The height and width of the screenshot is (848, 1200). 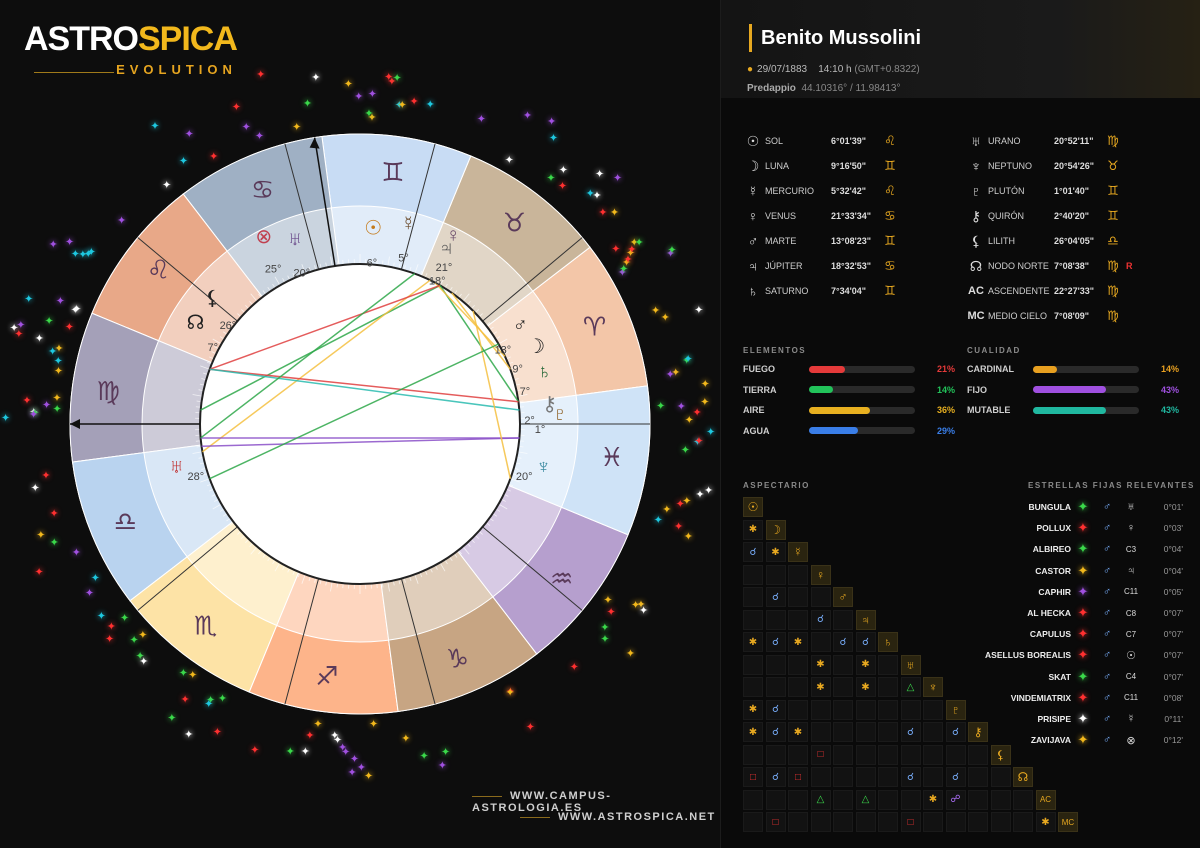 I want to click on bar-percent: 36%, so click(x=945, y=410).